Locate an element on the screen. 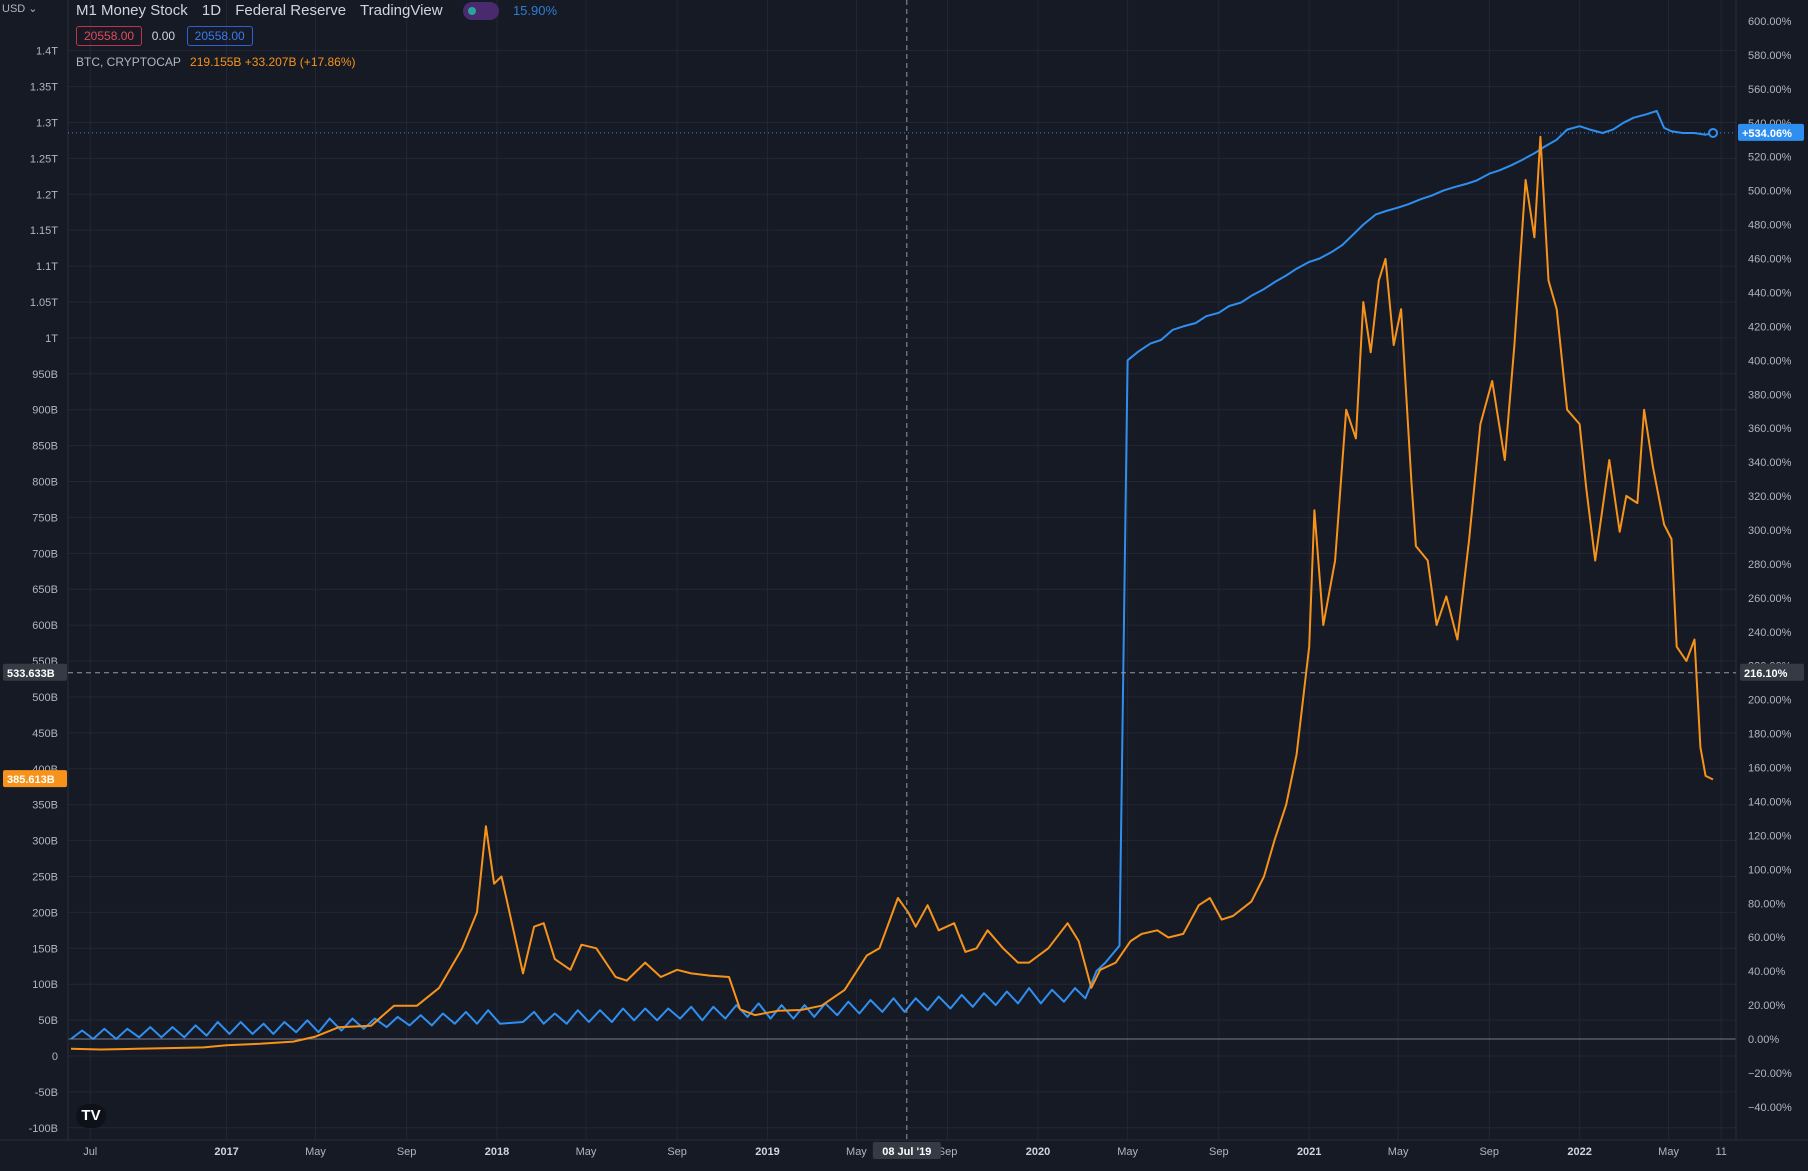  right-tick-label: 100.00% is located at coordinates (1770, 870).